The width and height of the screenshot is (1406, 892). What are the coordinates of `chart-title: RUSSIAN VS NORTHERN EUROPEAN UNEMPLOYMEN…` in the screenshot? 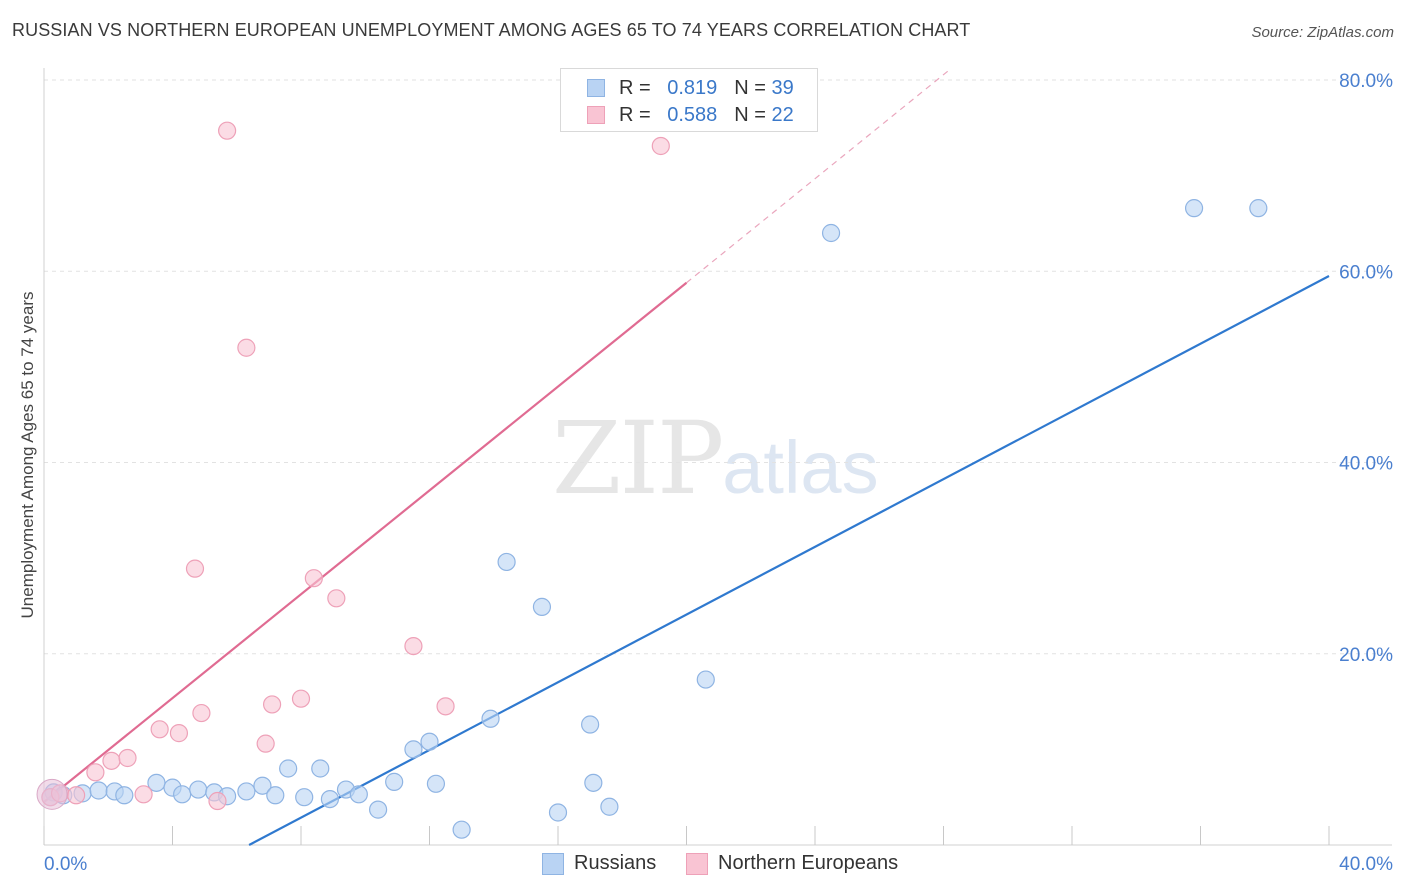 It's located at (491, 30).